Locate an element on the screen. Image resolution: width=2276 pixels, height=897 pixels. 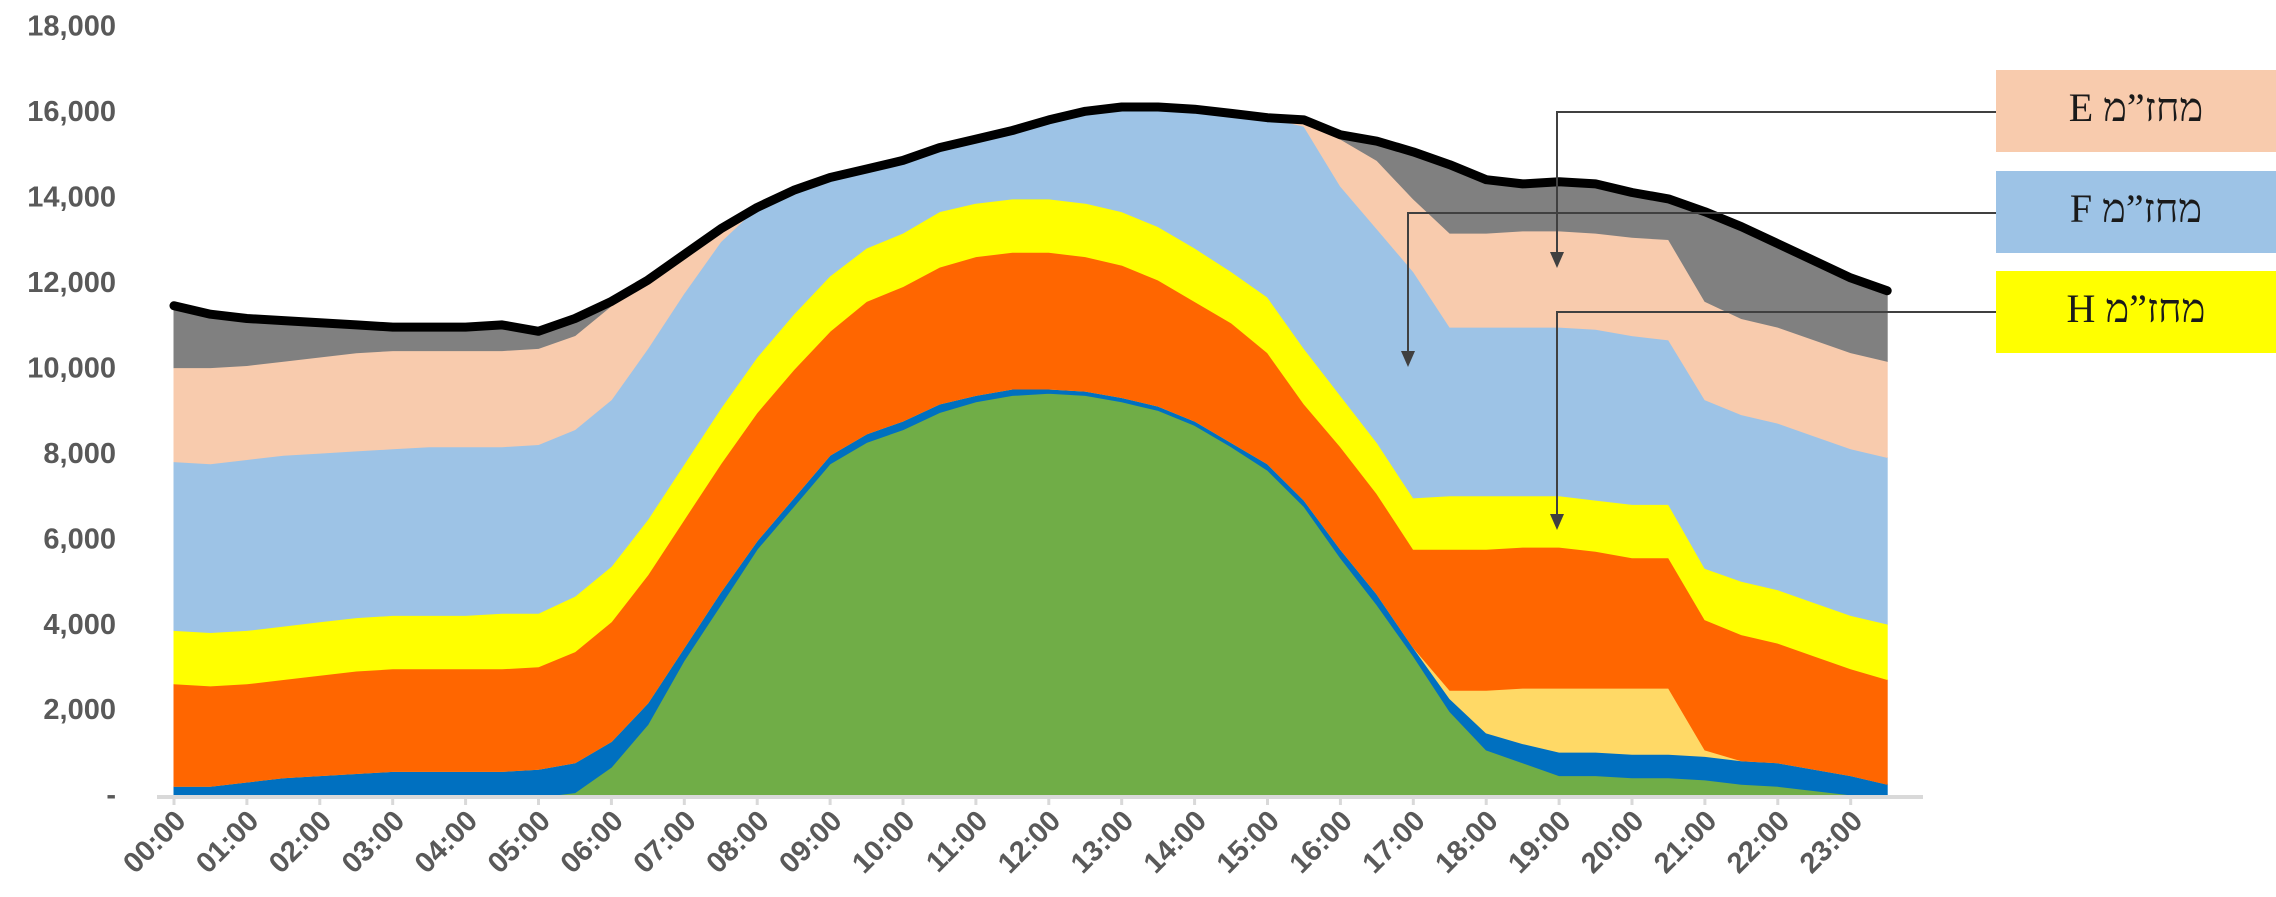
x-tick-label: 03:00 is located at coordinates (373, 842).